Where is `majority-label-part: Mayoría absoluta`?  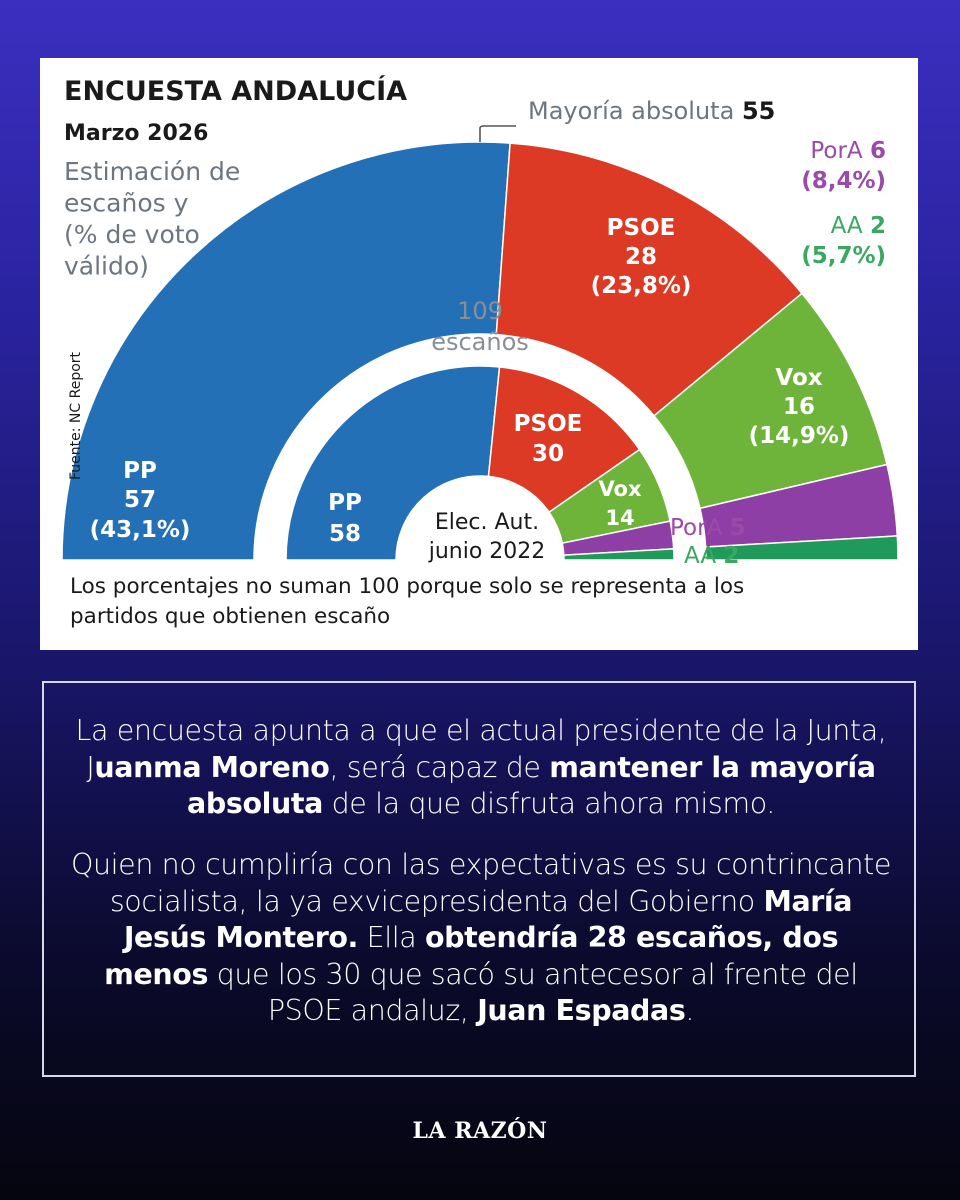 majority-label-part: Mayoría absoluta is located at coordinates (635, 111).